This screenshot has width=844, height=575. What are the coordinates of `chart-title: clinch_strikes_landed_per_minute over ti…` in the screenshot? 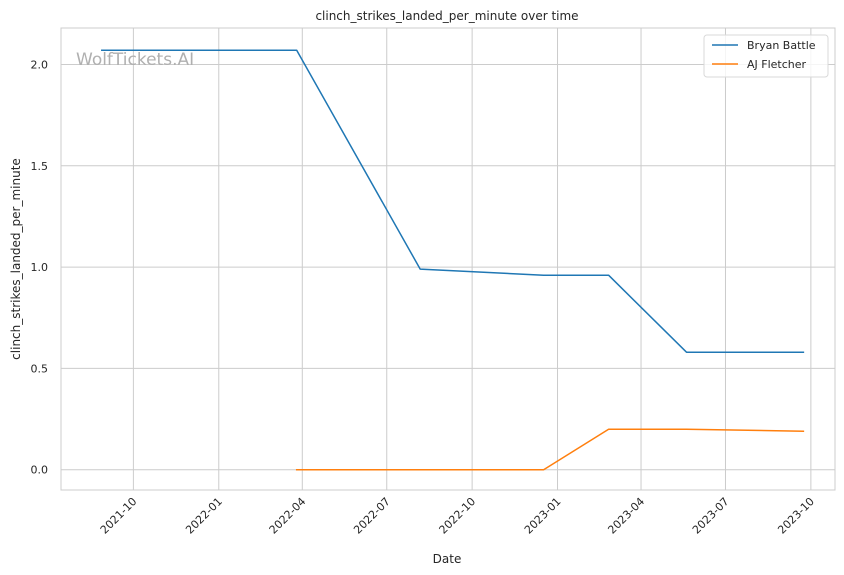 It's located at (446, 16).